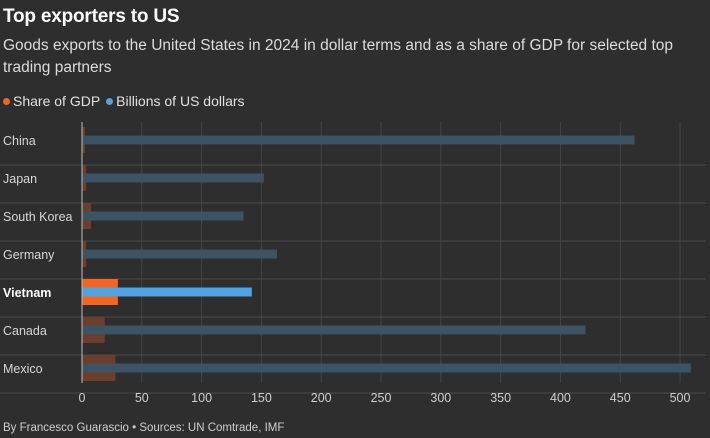 The image size is (710, 438). Describe the element at coordinates (6, 101) in the screenshot. I see `legend-swatch-share-gdp` at that location.